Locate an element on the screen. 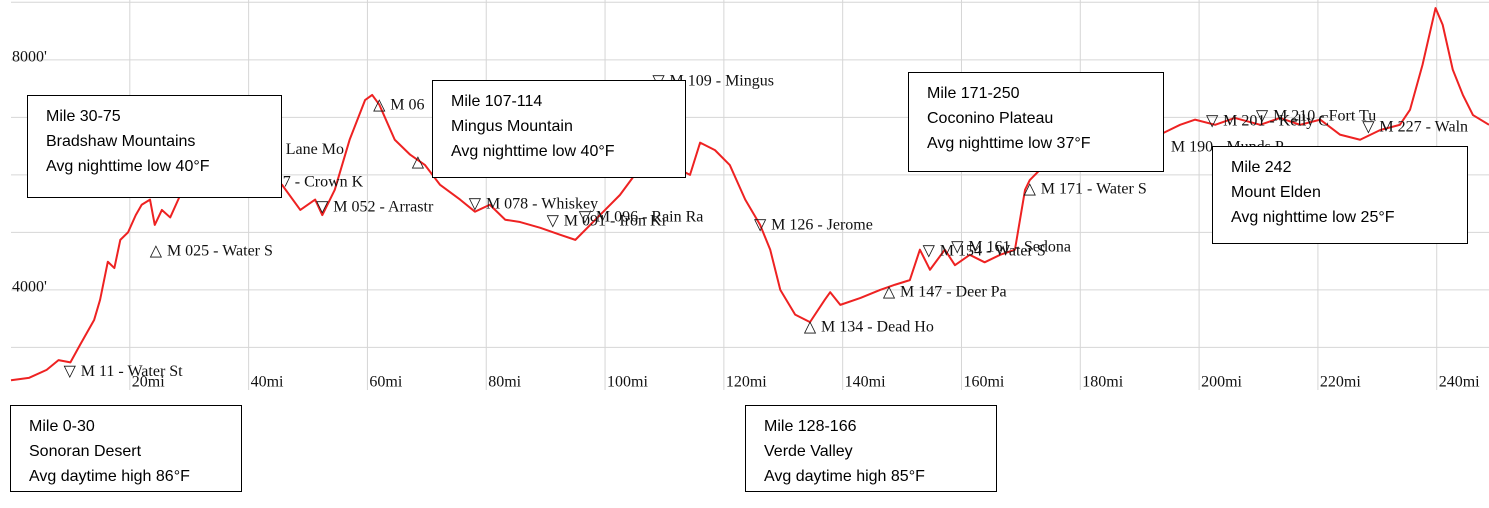  waypoint-label: M 201 - Kelly C is located at coordinates (1276, 121).